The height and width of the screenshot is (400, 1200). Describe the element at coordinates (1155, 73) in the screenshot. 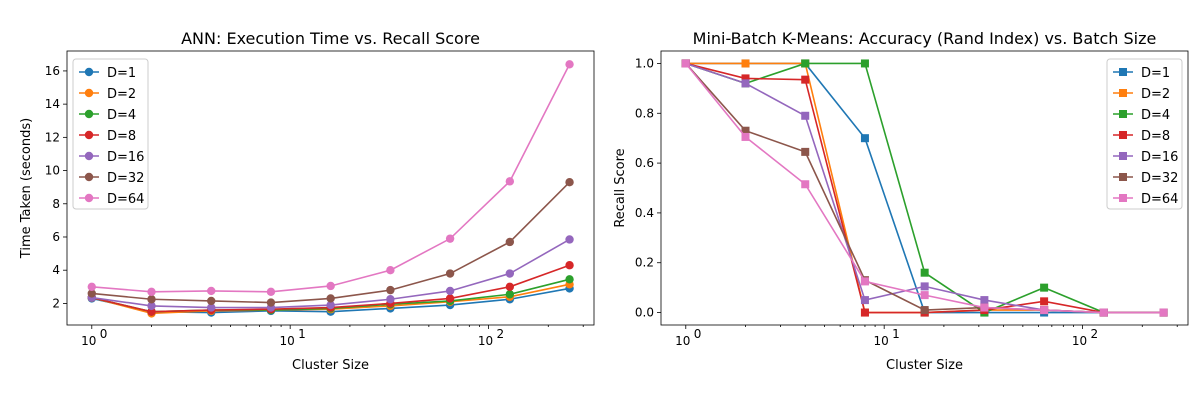

I see `legend-label: D=1` at that location.